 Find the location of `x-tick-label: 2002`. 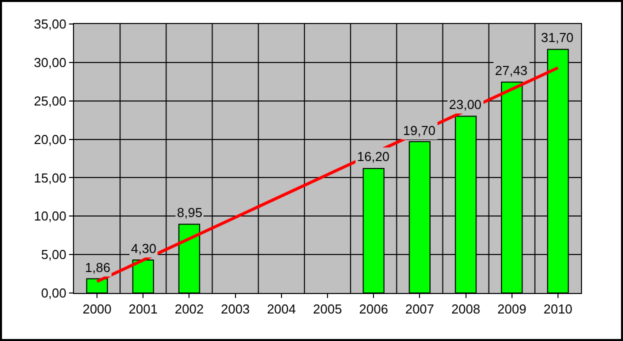

x-tick-label: 2002 is located at coordinates (189, 309).